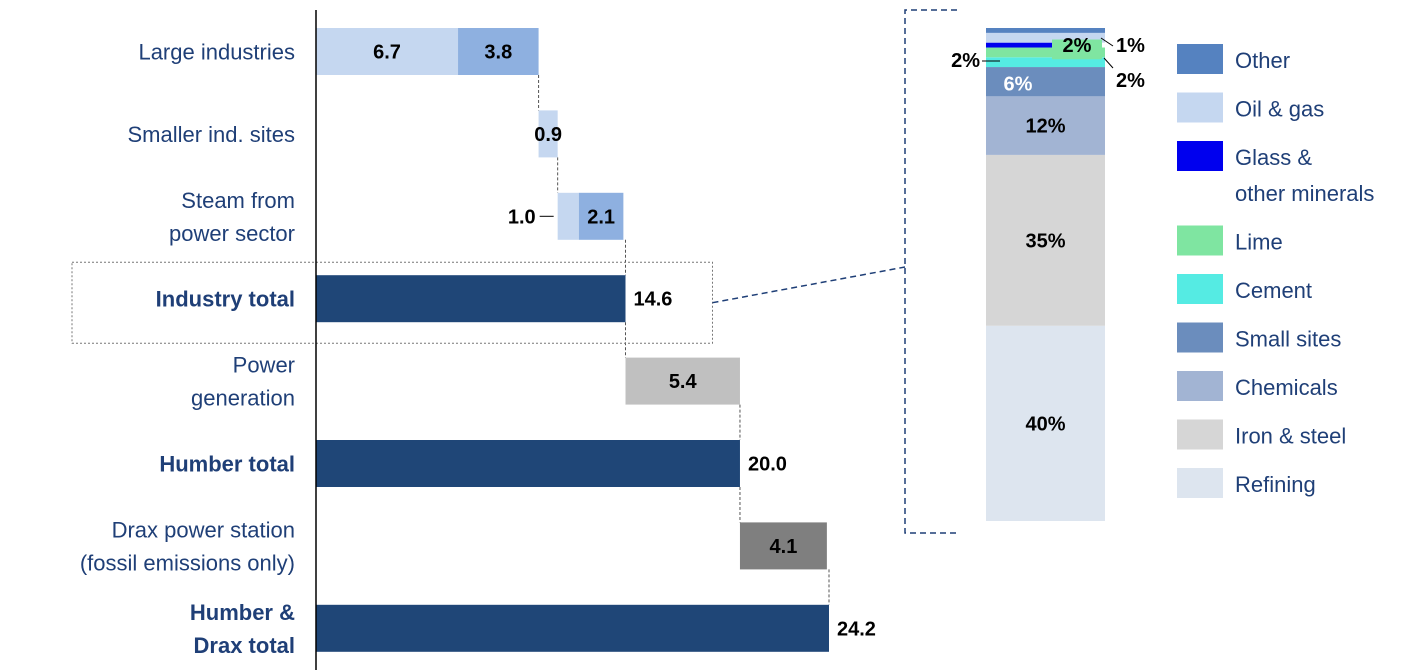 The image size is (1427, 670). What do you see at coordinates (809, 285) in the screenshot?
I see `breakdown-link-line` at bounding box center [809, 285].